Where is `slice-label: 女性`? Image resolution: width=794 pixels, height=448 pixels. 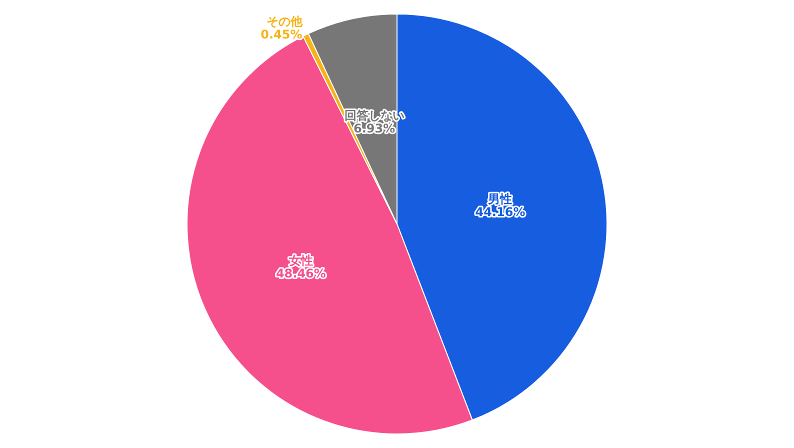
slice-label: 女性 is located at coordinates (300, 260).